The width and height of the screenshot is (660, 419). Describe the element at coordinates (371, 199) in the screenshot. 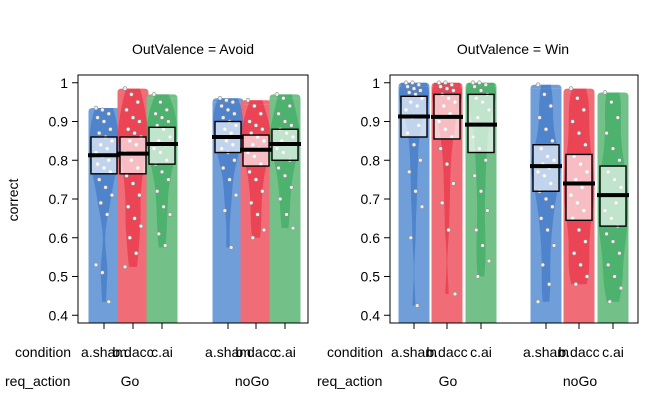

I see `y-tick-label: 0.7` at that location.